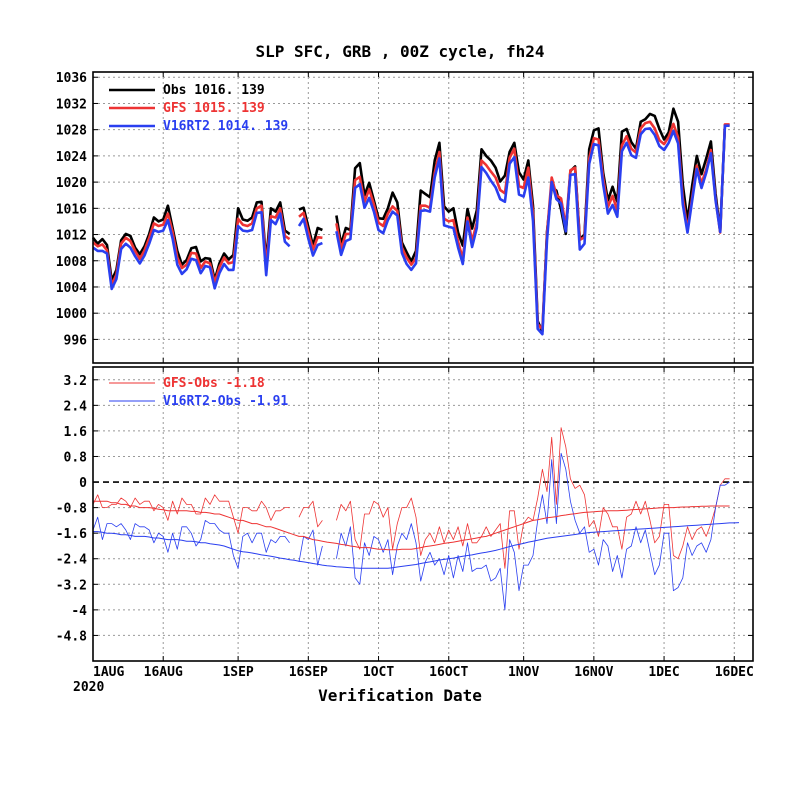 This screenshot has height=800, width=800. Describe the element at coordinates (593, 672) in the screenshot. I see `x-tick-label: 16NOV` at that location.